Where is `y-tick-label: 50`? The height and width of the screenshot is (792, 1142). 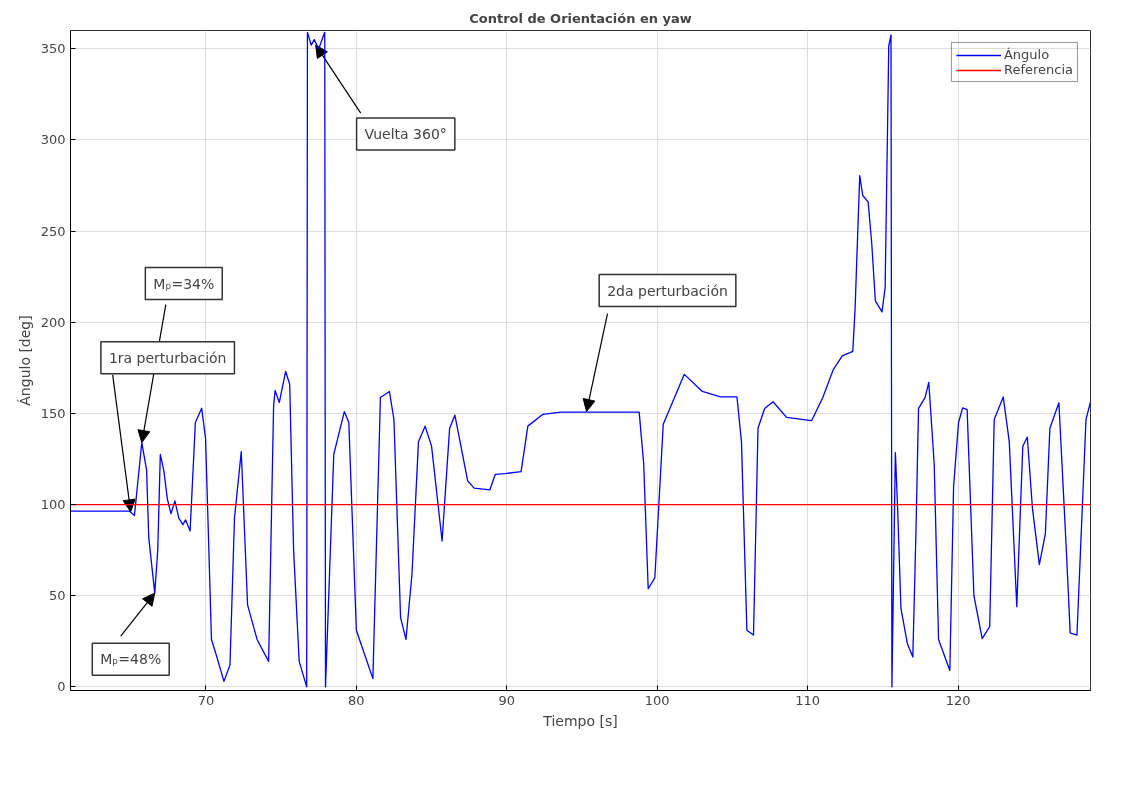
y-tick-label: 50 is located at coordinates (57, 596).